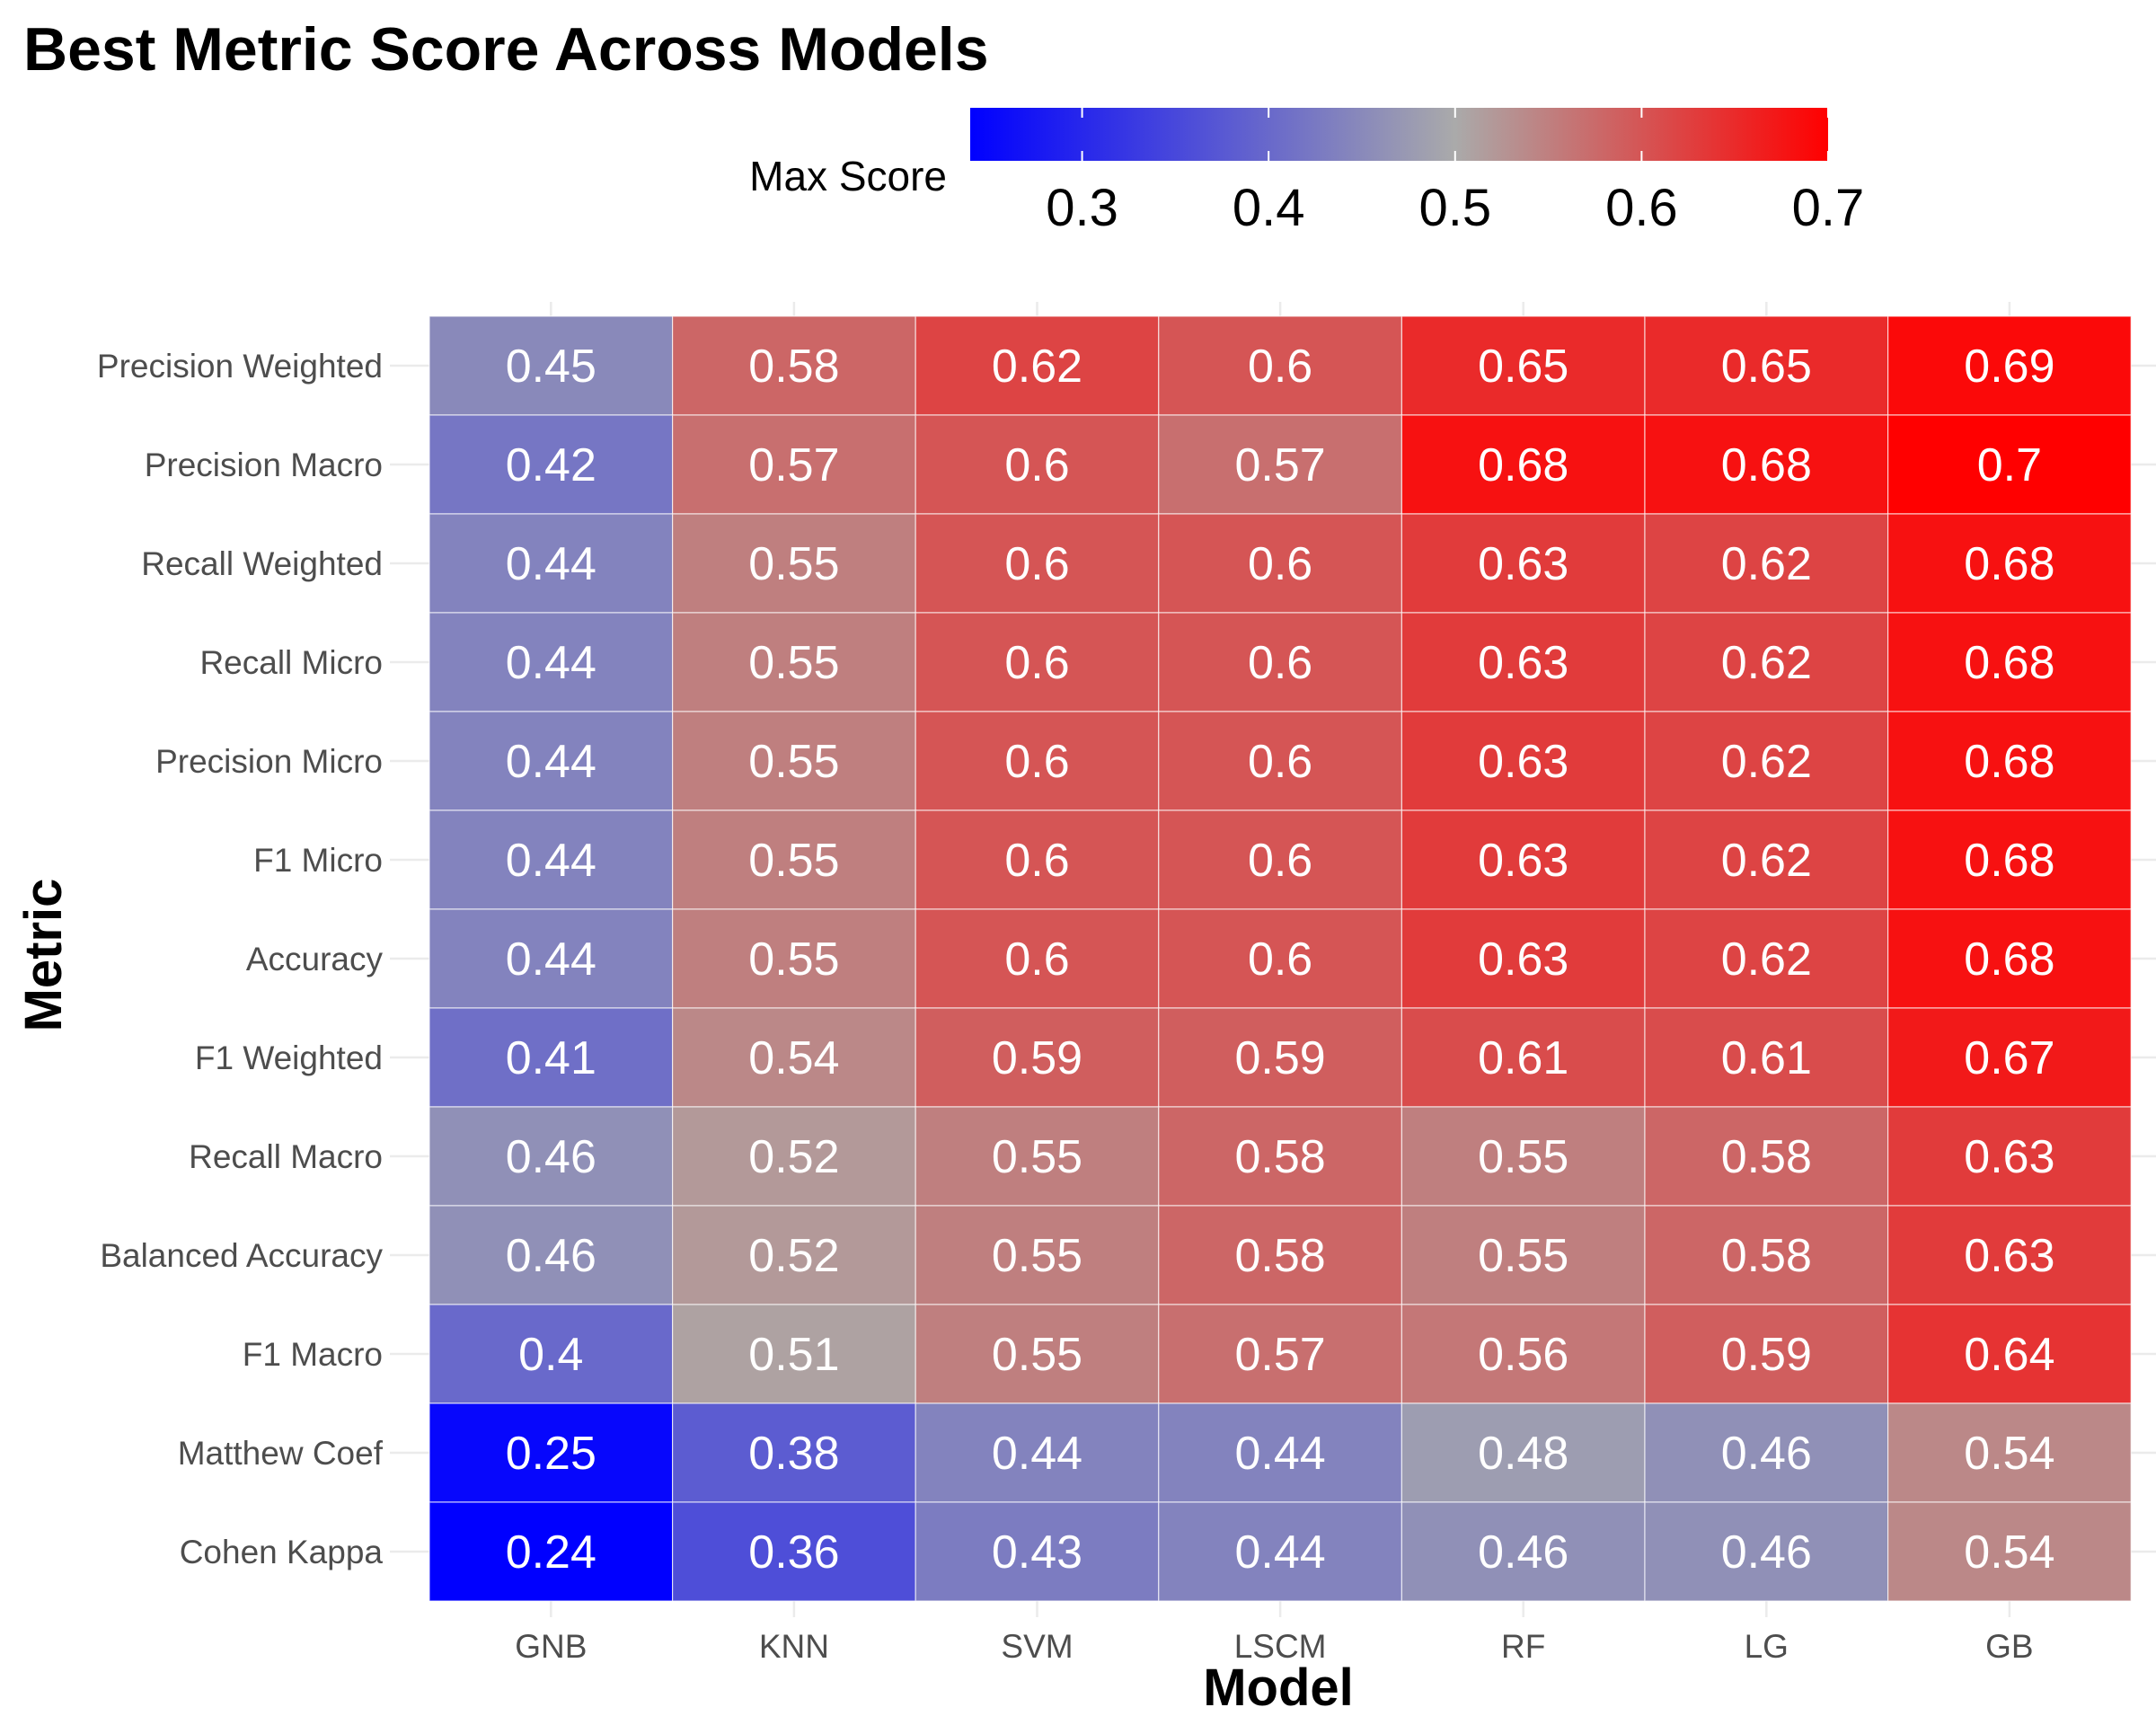 The image size is (2156, 1725). Describe the element at coordinates (1274, 1646) in the screenshot. I see `x-axis-tick-labels: GNB KNN SVM LSCM RF LG GB` at that location.